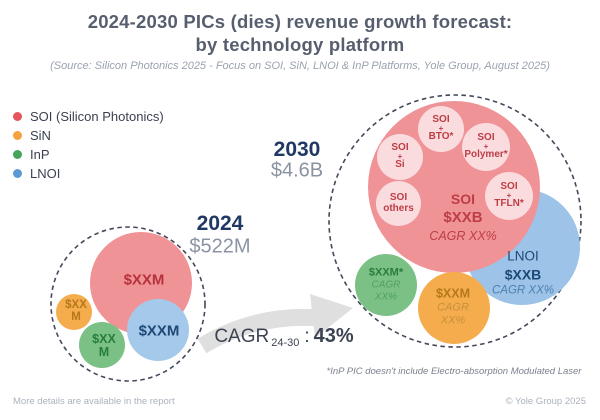 The width and height of the screenshot is (600, 420). I want to click on total-label-2024: $522M, so click(220, 246).